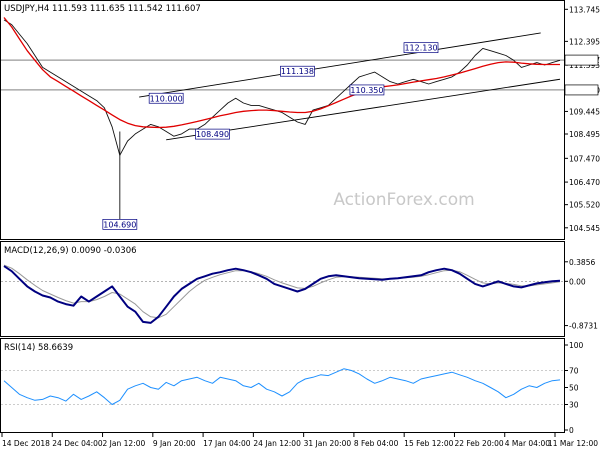  I want to click on price-axis-tick-label: 105.520, so click(584, 205).